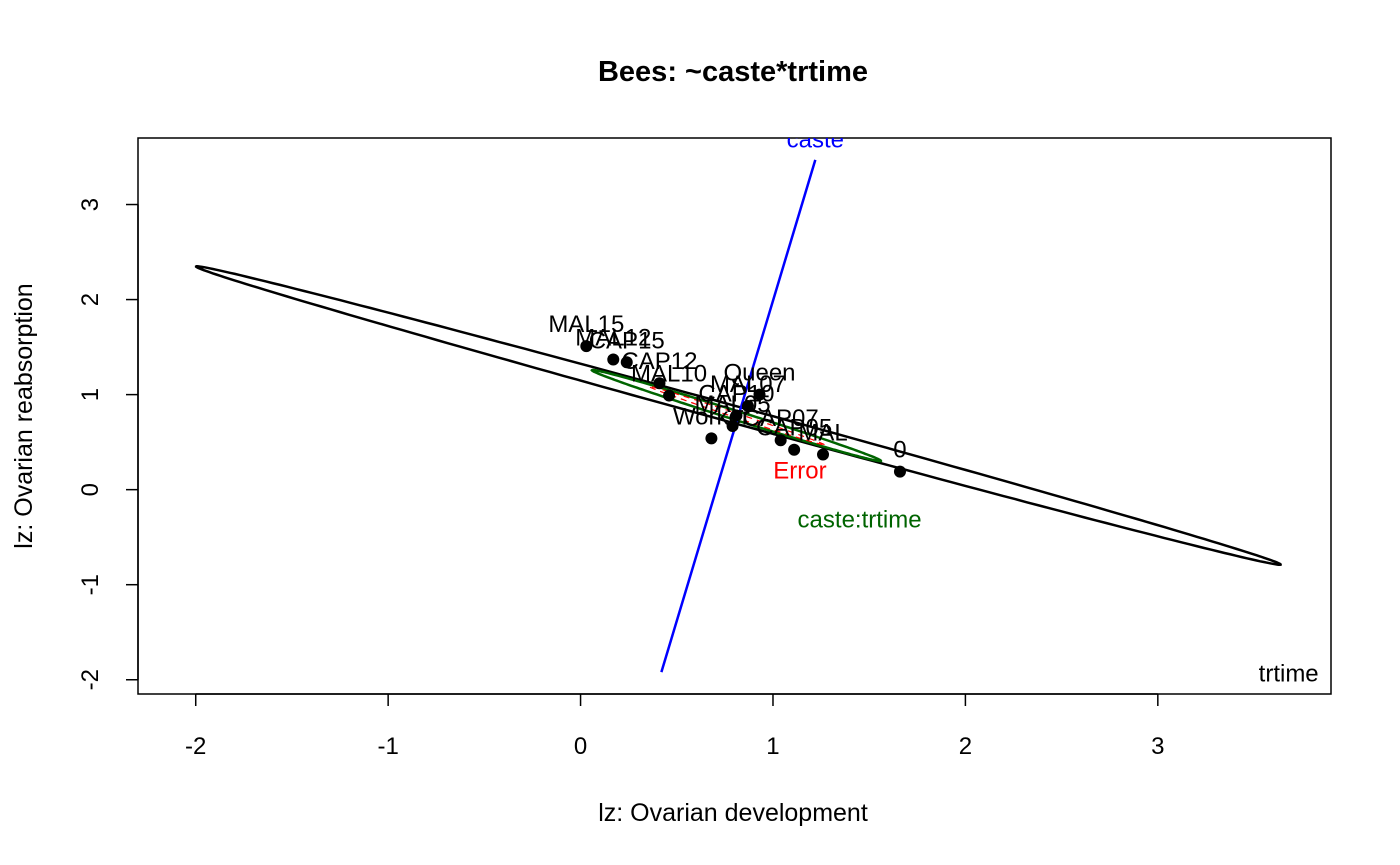 This screenshot has width=1400, height=865. Describe the element at coordinates (586, 346) in the screenshot. I see `point-mal15` at that location.